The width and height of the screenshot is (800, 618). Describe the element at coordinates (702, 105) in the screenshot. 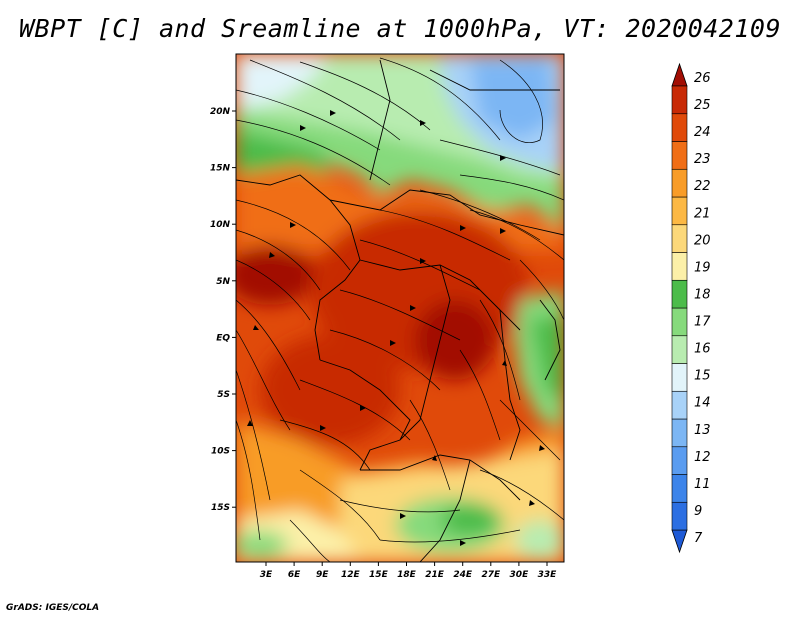

I see `colorbar-label: 25` at that location.